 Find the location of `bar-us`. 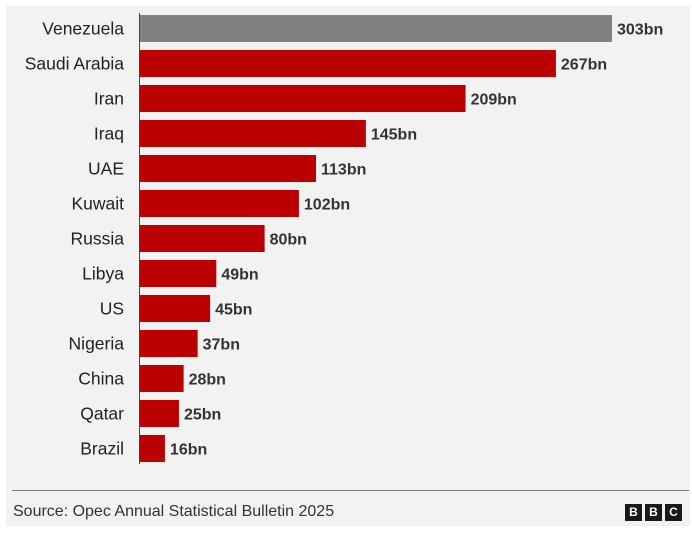

bar-us is located at coordinates (175, 308).